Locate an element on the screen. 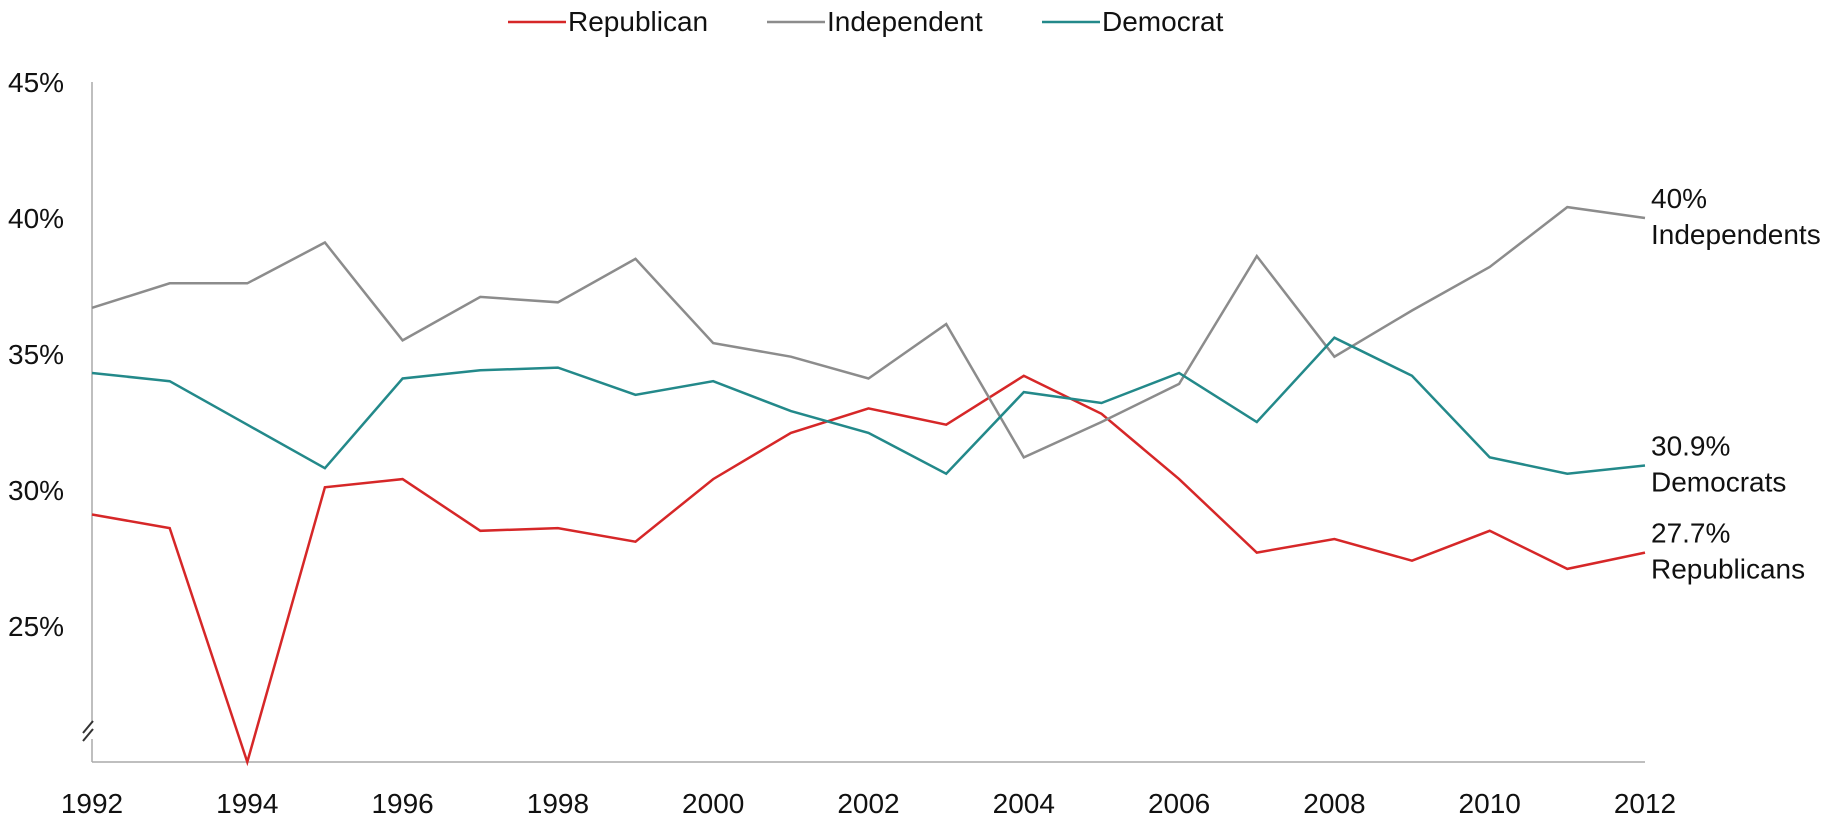 This screenshot has width=1829, height=817. x-tick-label: 2002 is located at coordinates (868, 802).